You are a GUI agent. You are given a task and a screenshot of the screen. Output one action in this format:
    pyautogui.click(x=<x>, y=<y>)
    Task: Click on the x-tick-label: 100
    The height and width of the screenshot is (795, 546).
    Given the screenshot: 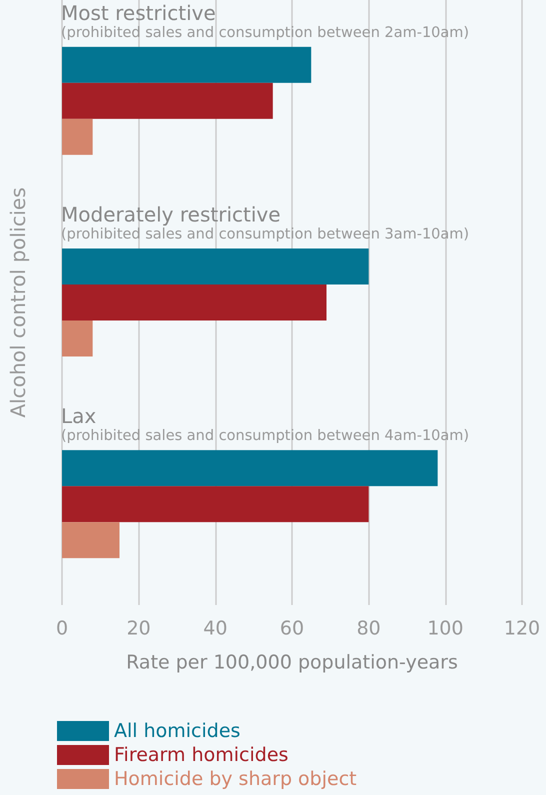 What is the action you would take?
    pyautogui.click(x=445, y=629)
    